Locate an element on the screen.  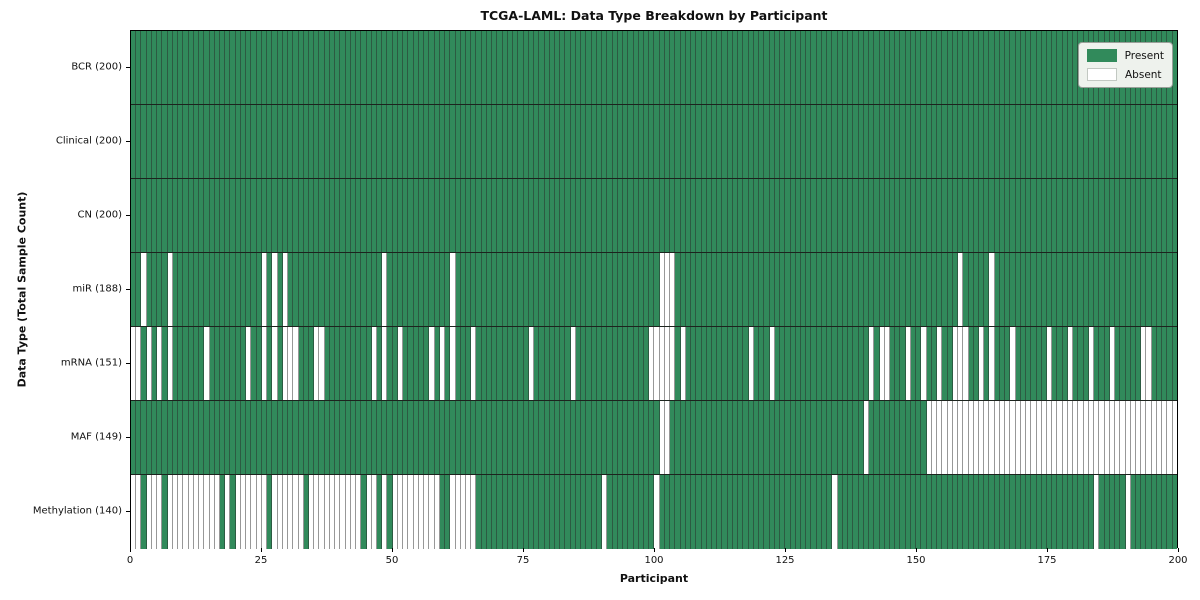
x-tick-label: 100 is located at coordinates (654, 560).